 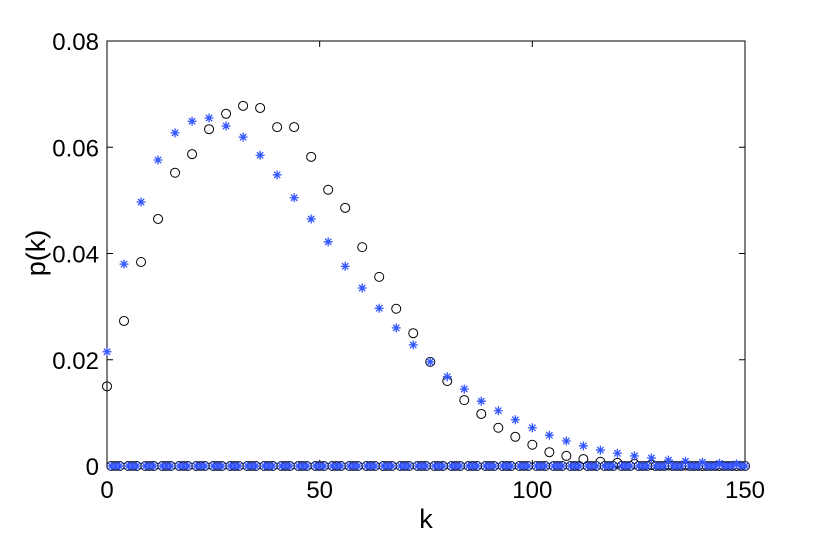 I want to click on y-tick-label: 0.08, so click(x=75, y=42).